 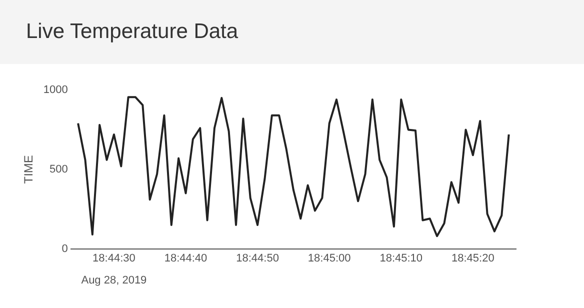 I want to click on text: Aug 28, 2019, so click(x=114, y=280).